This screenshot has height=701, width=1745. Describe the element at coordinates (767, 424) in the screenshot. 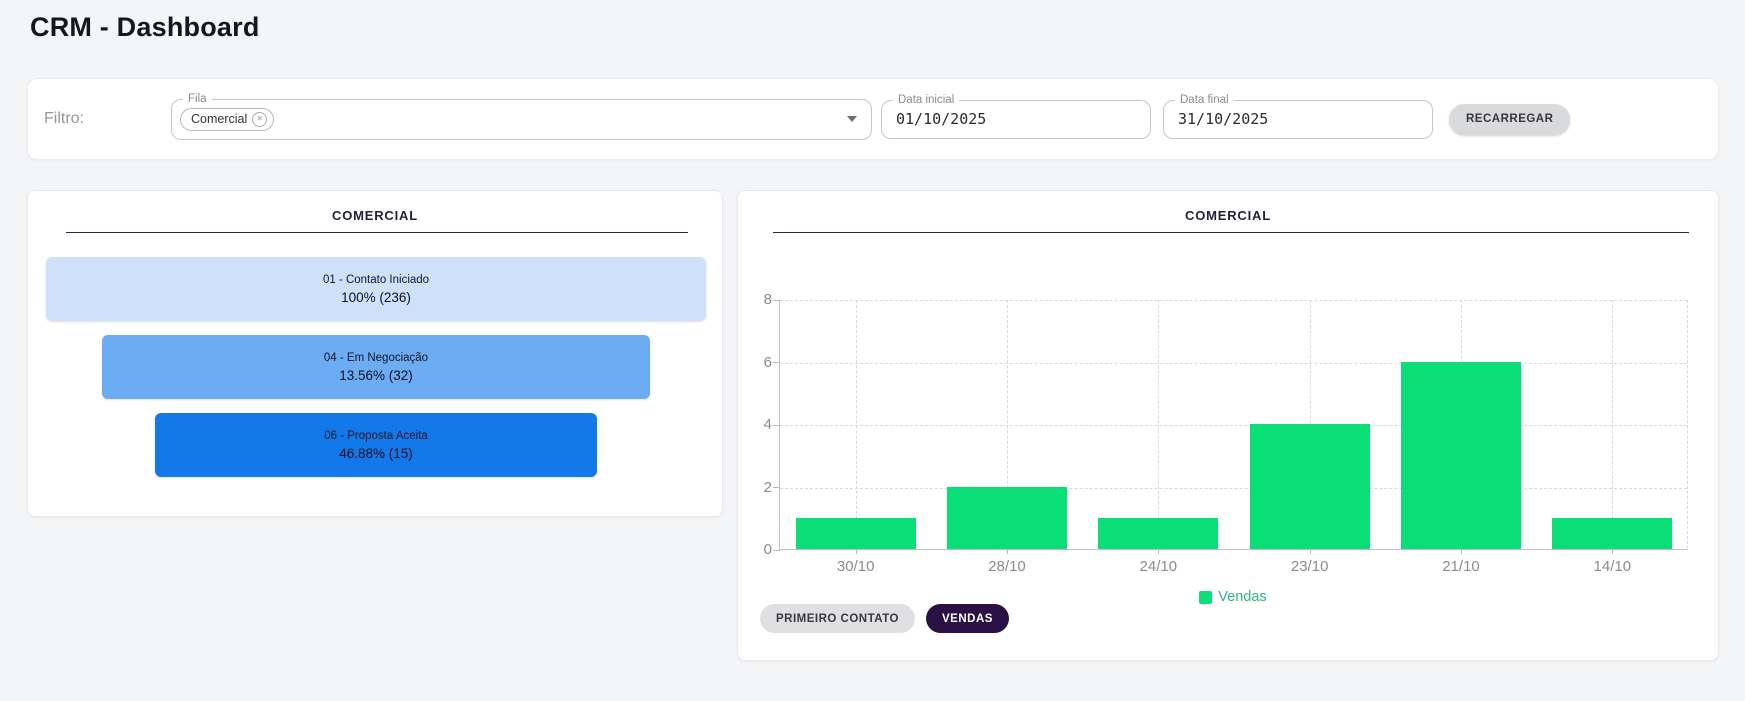

I see `y-axis-label: 4` at that location.